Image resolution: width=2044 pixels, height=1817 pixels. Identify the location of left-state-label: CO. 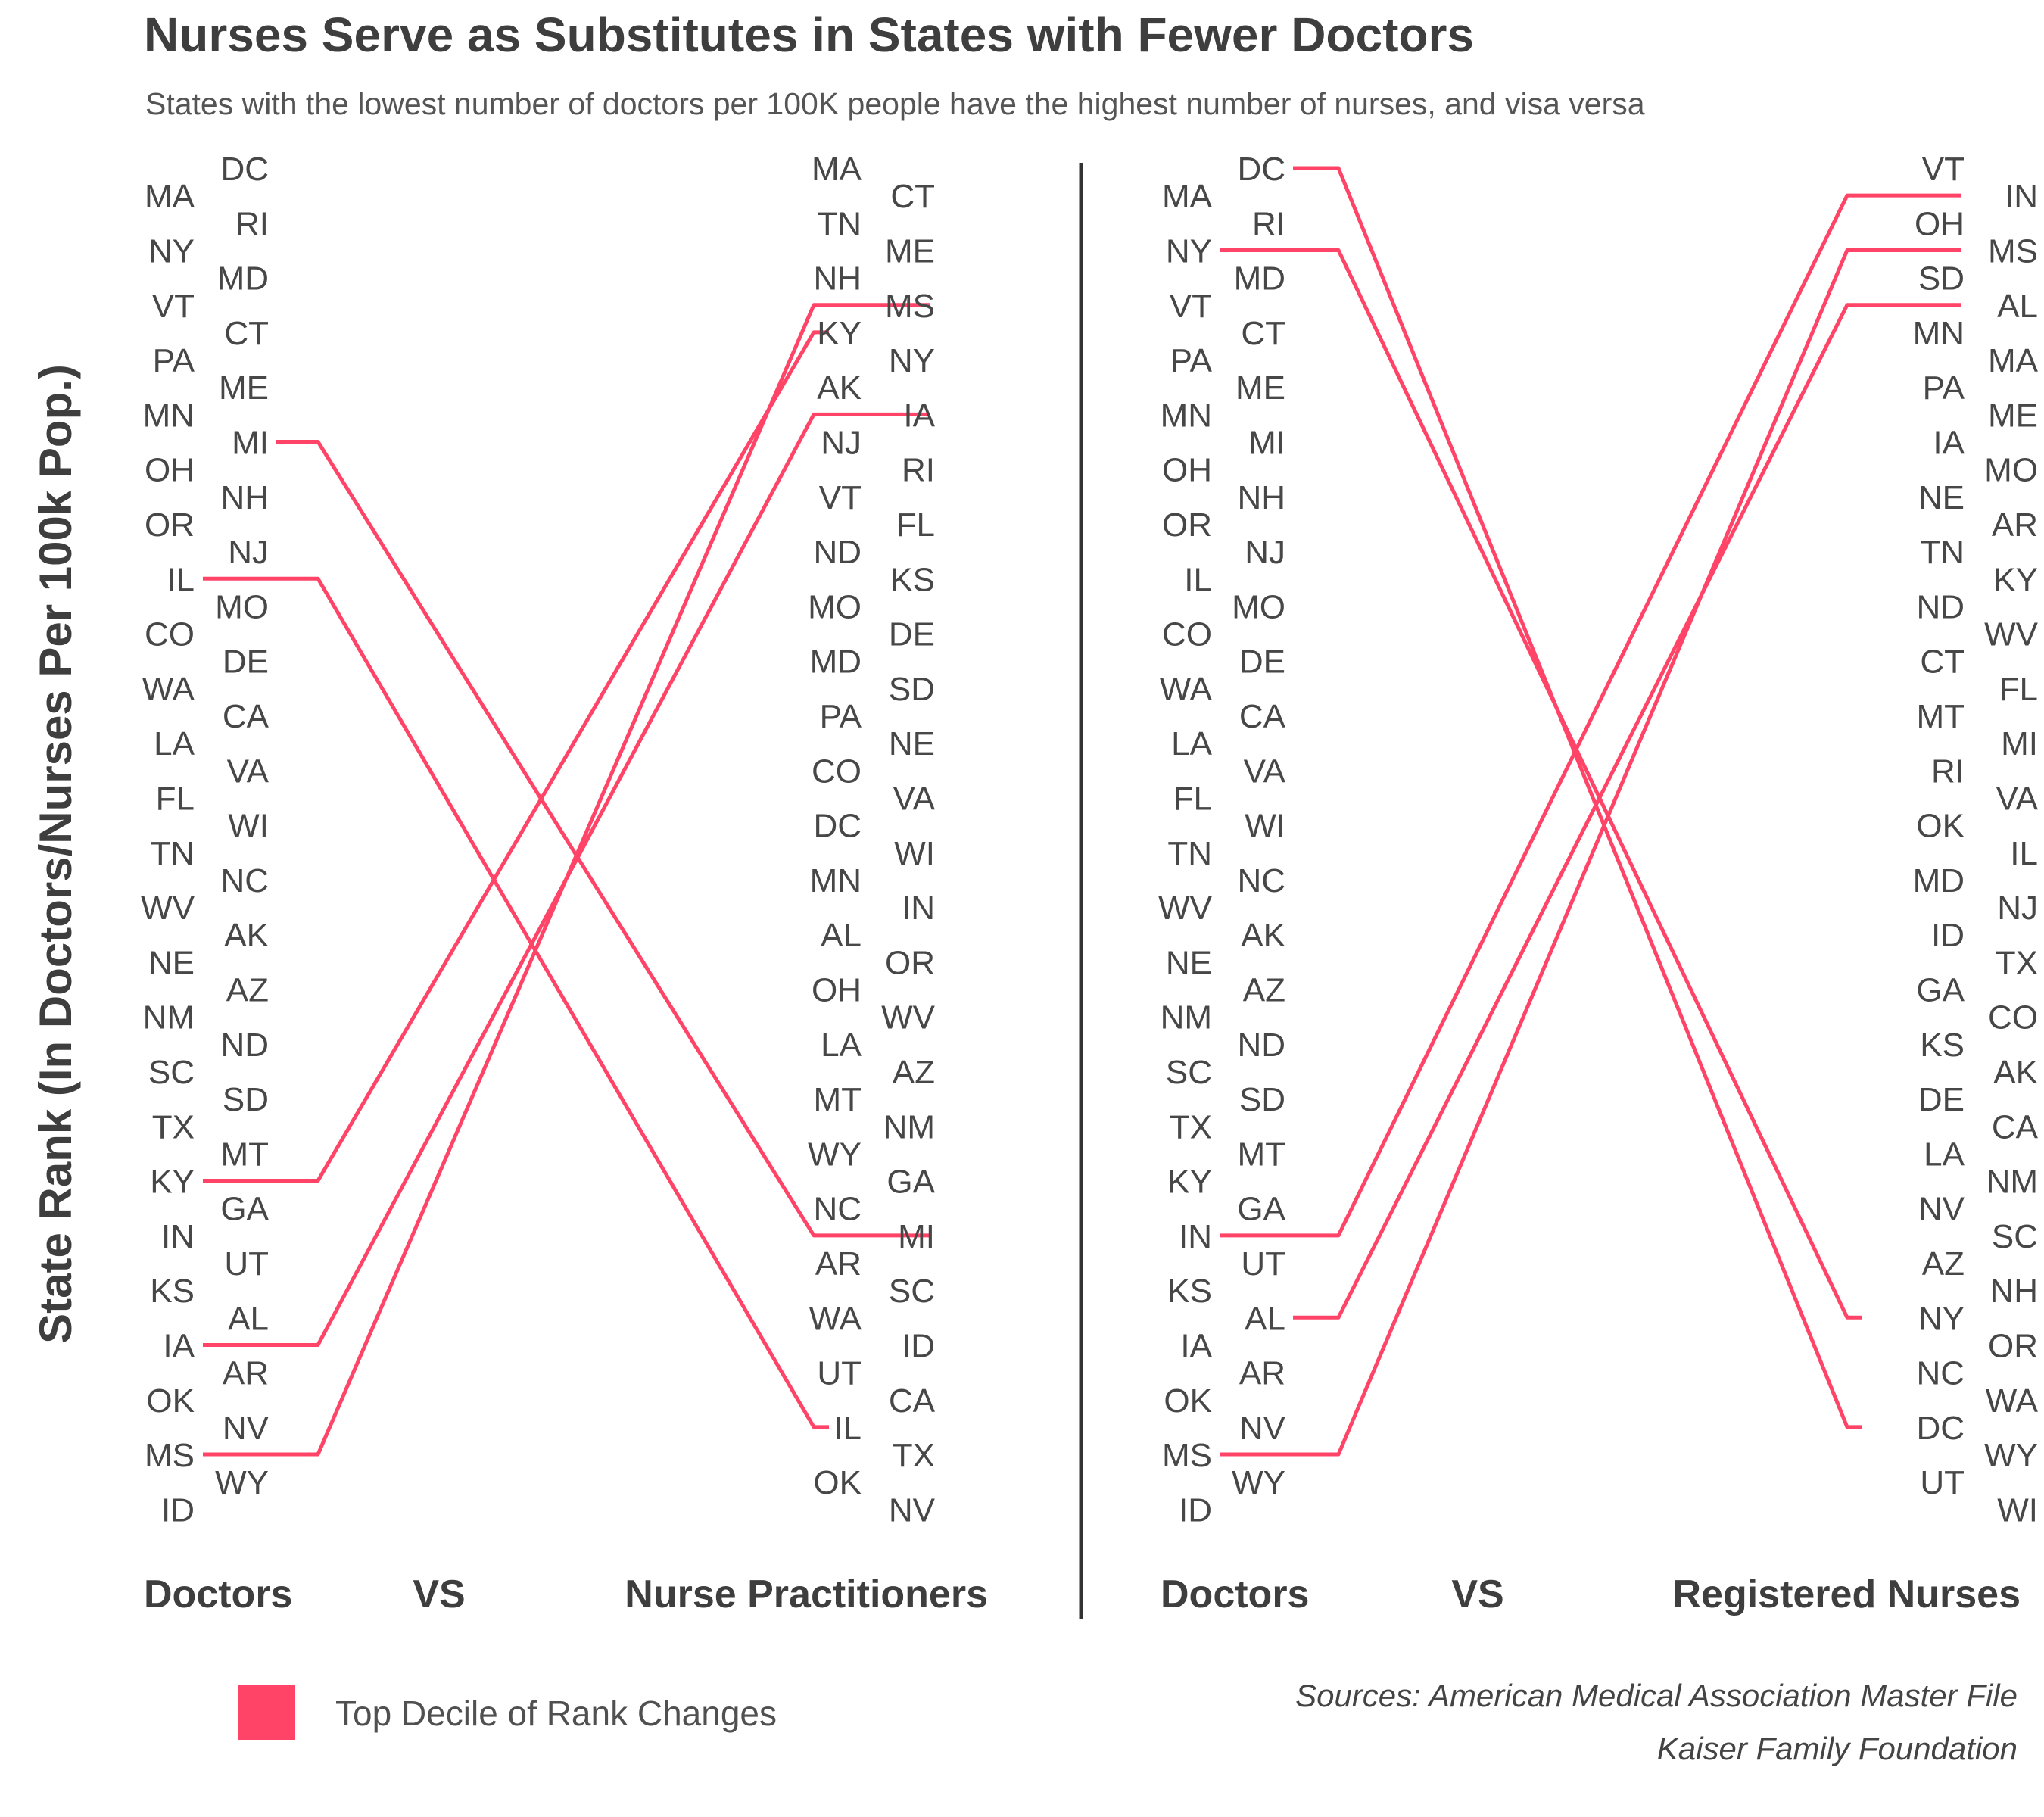
(1187, 634).